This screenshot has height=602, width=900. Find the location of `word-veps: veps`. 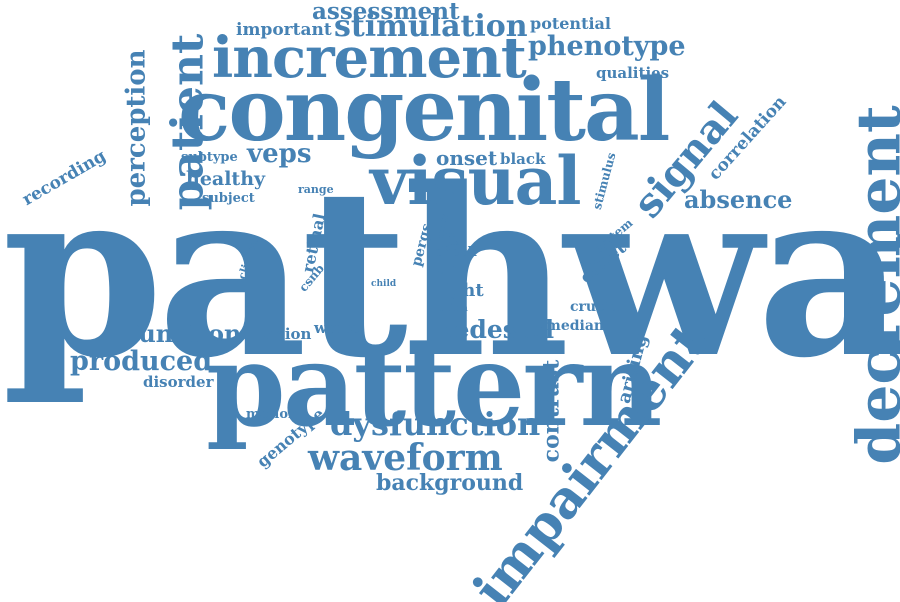

word-veps: veps is located at coordinates (279, 154).